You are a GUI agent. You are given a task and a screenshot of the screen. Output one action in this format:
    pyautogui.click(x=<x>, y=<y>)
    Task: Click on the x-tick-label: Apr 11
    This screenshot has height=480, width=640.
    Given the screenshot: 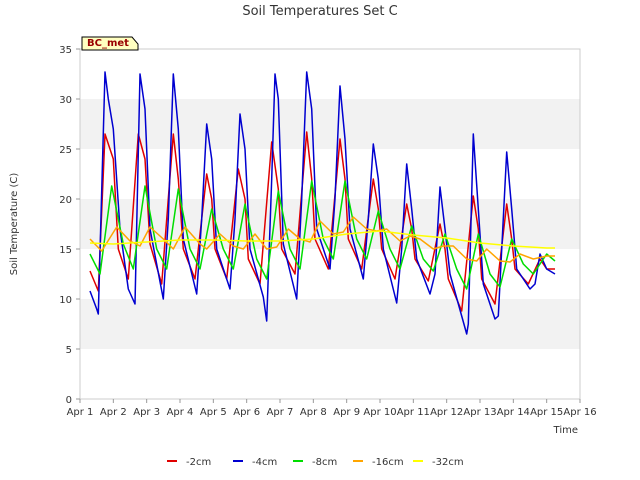 What is the action you would take?
    pyautogui.click(x=413, y=412)
    